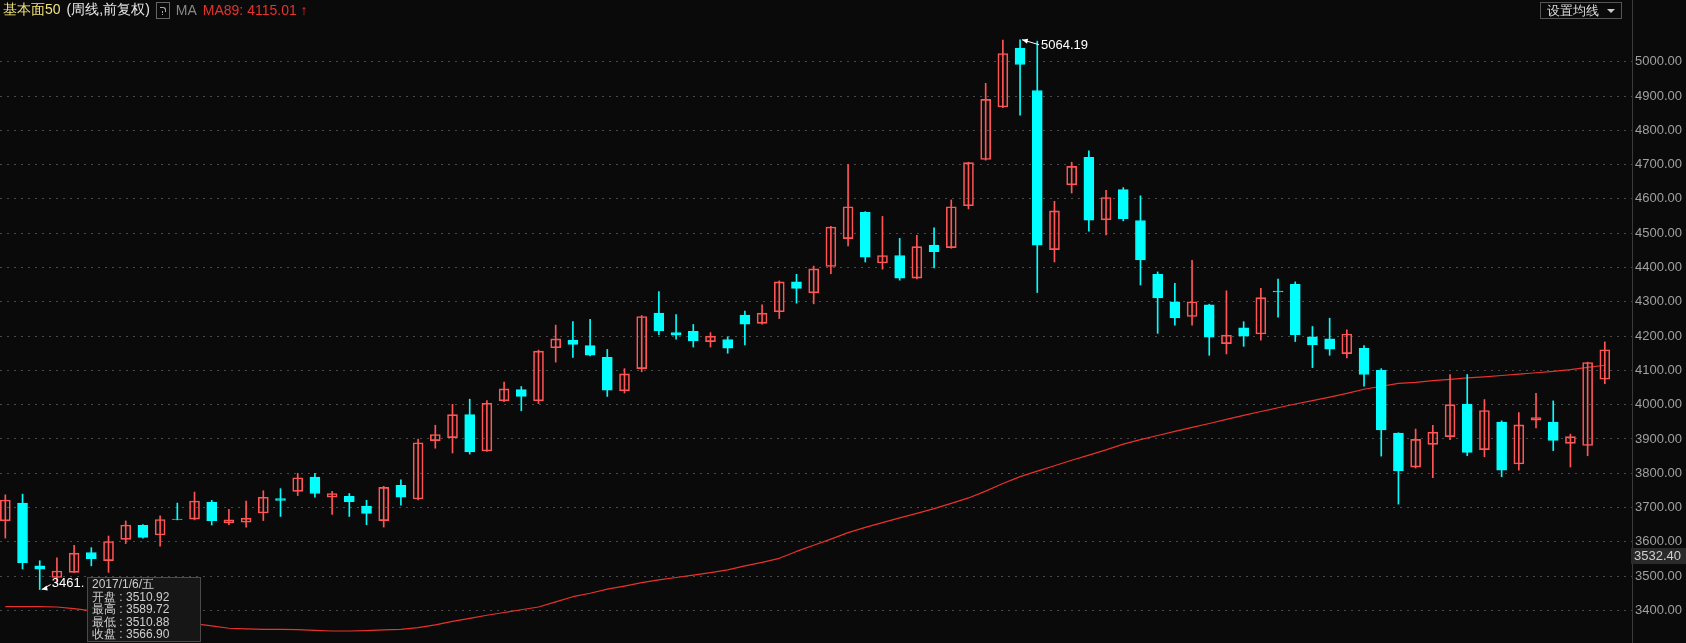 The image size is (1686, 643). Describe the element at coordinates (1658, 438) in the screenshot. I see `y-tick-label: 3900.00` at that location.